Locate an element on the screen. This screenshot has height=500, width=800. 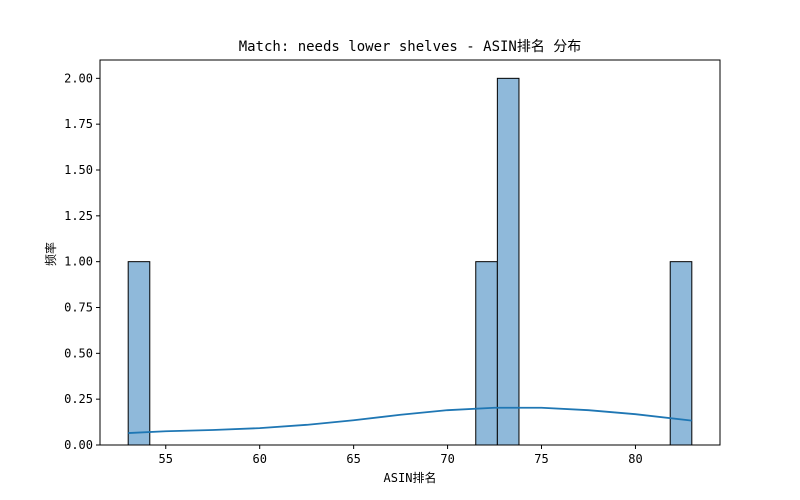
y-tick-label: 1.50 is located at coordinates (78, 170).